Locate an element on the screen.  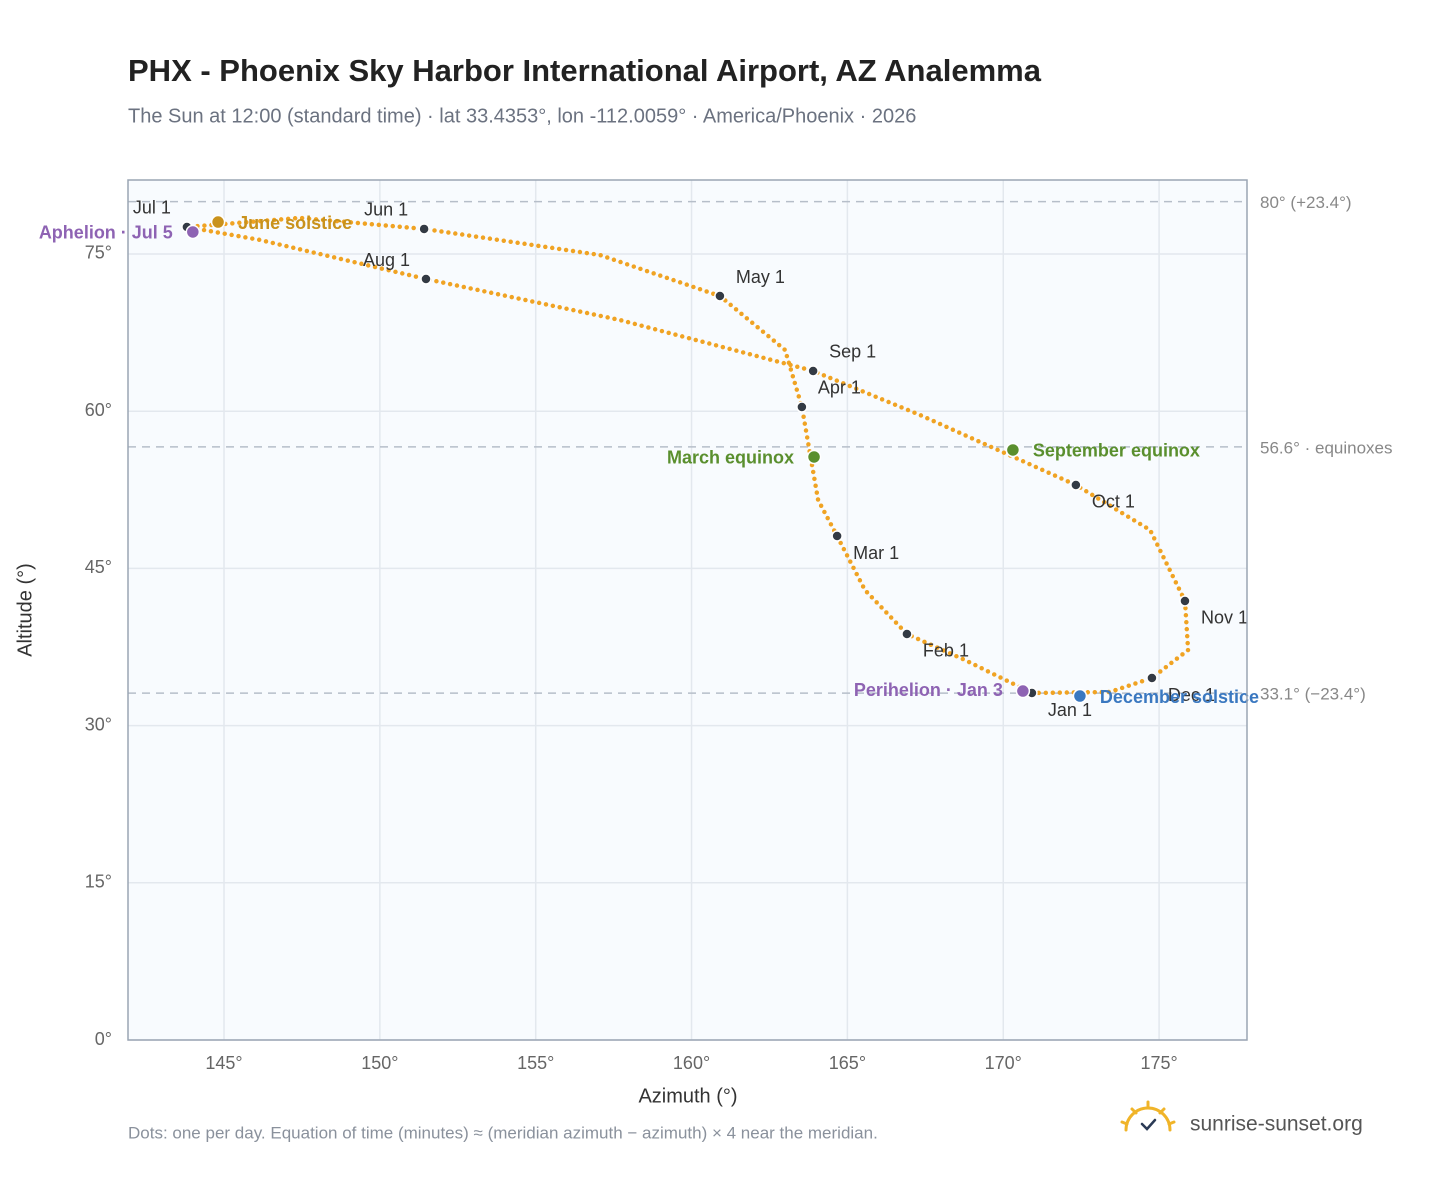
x-tick-label: 155° is located at coordinates (535, 1063).